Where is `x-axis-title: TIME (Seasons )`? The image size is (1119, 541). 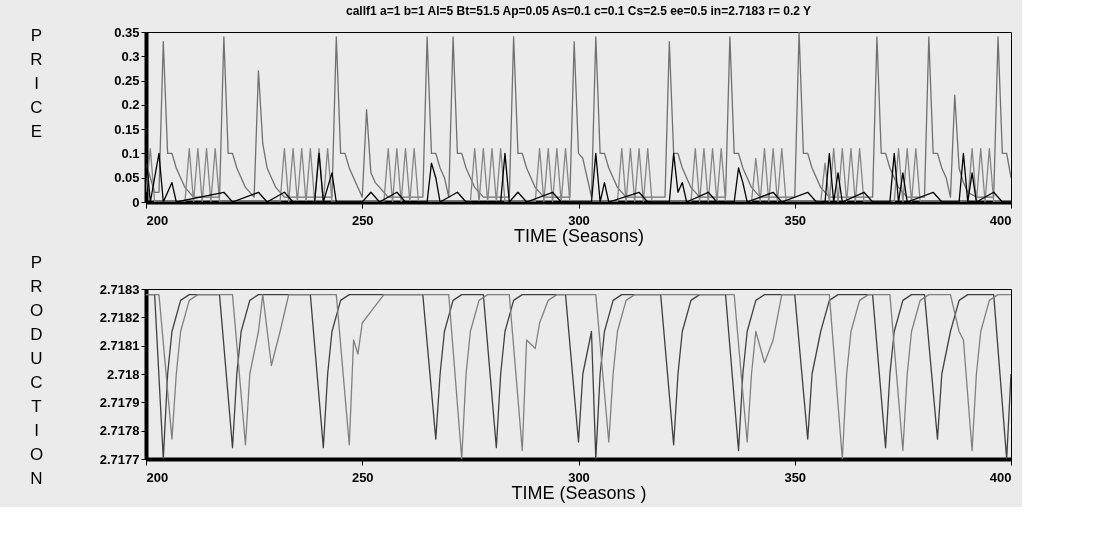 x-axis-title: TIME (Seasons ) is located at coordinates (579, 492).